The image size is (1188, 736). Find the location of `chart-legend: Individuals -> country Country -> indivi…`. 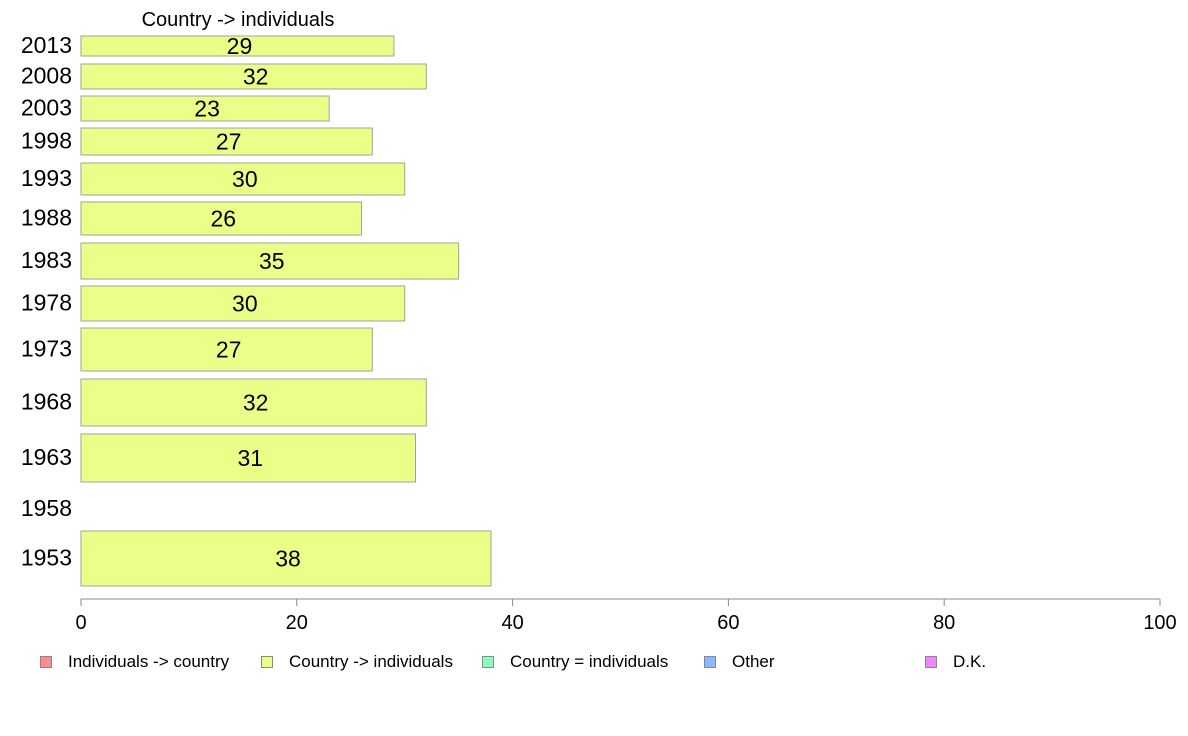

chart-legend: Individuals -> country Country -> indivi… is located at coordinates (594, 662).